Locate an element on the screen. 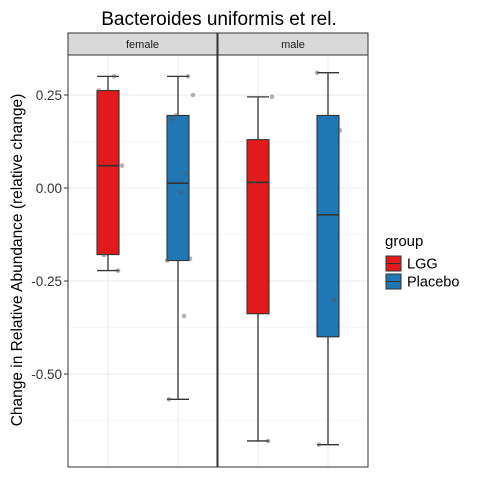 This screenshot has height=480, width=480. legend-label: LGG is located at coordinates (422, 265).